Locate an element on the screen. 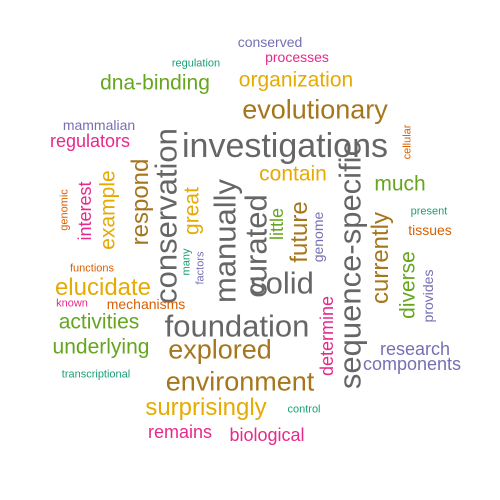 Image resolution: width=500 pixels, height=500 pixels. word-organization: organization is located at coordinates (296, 80).